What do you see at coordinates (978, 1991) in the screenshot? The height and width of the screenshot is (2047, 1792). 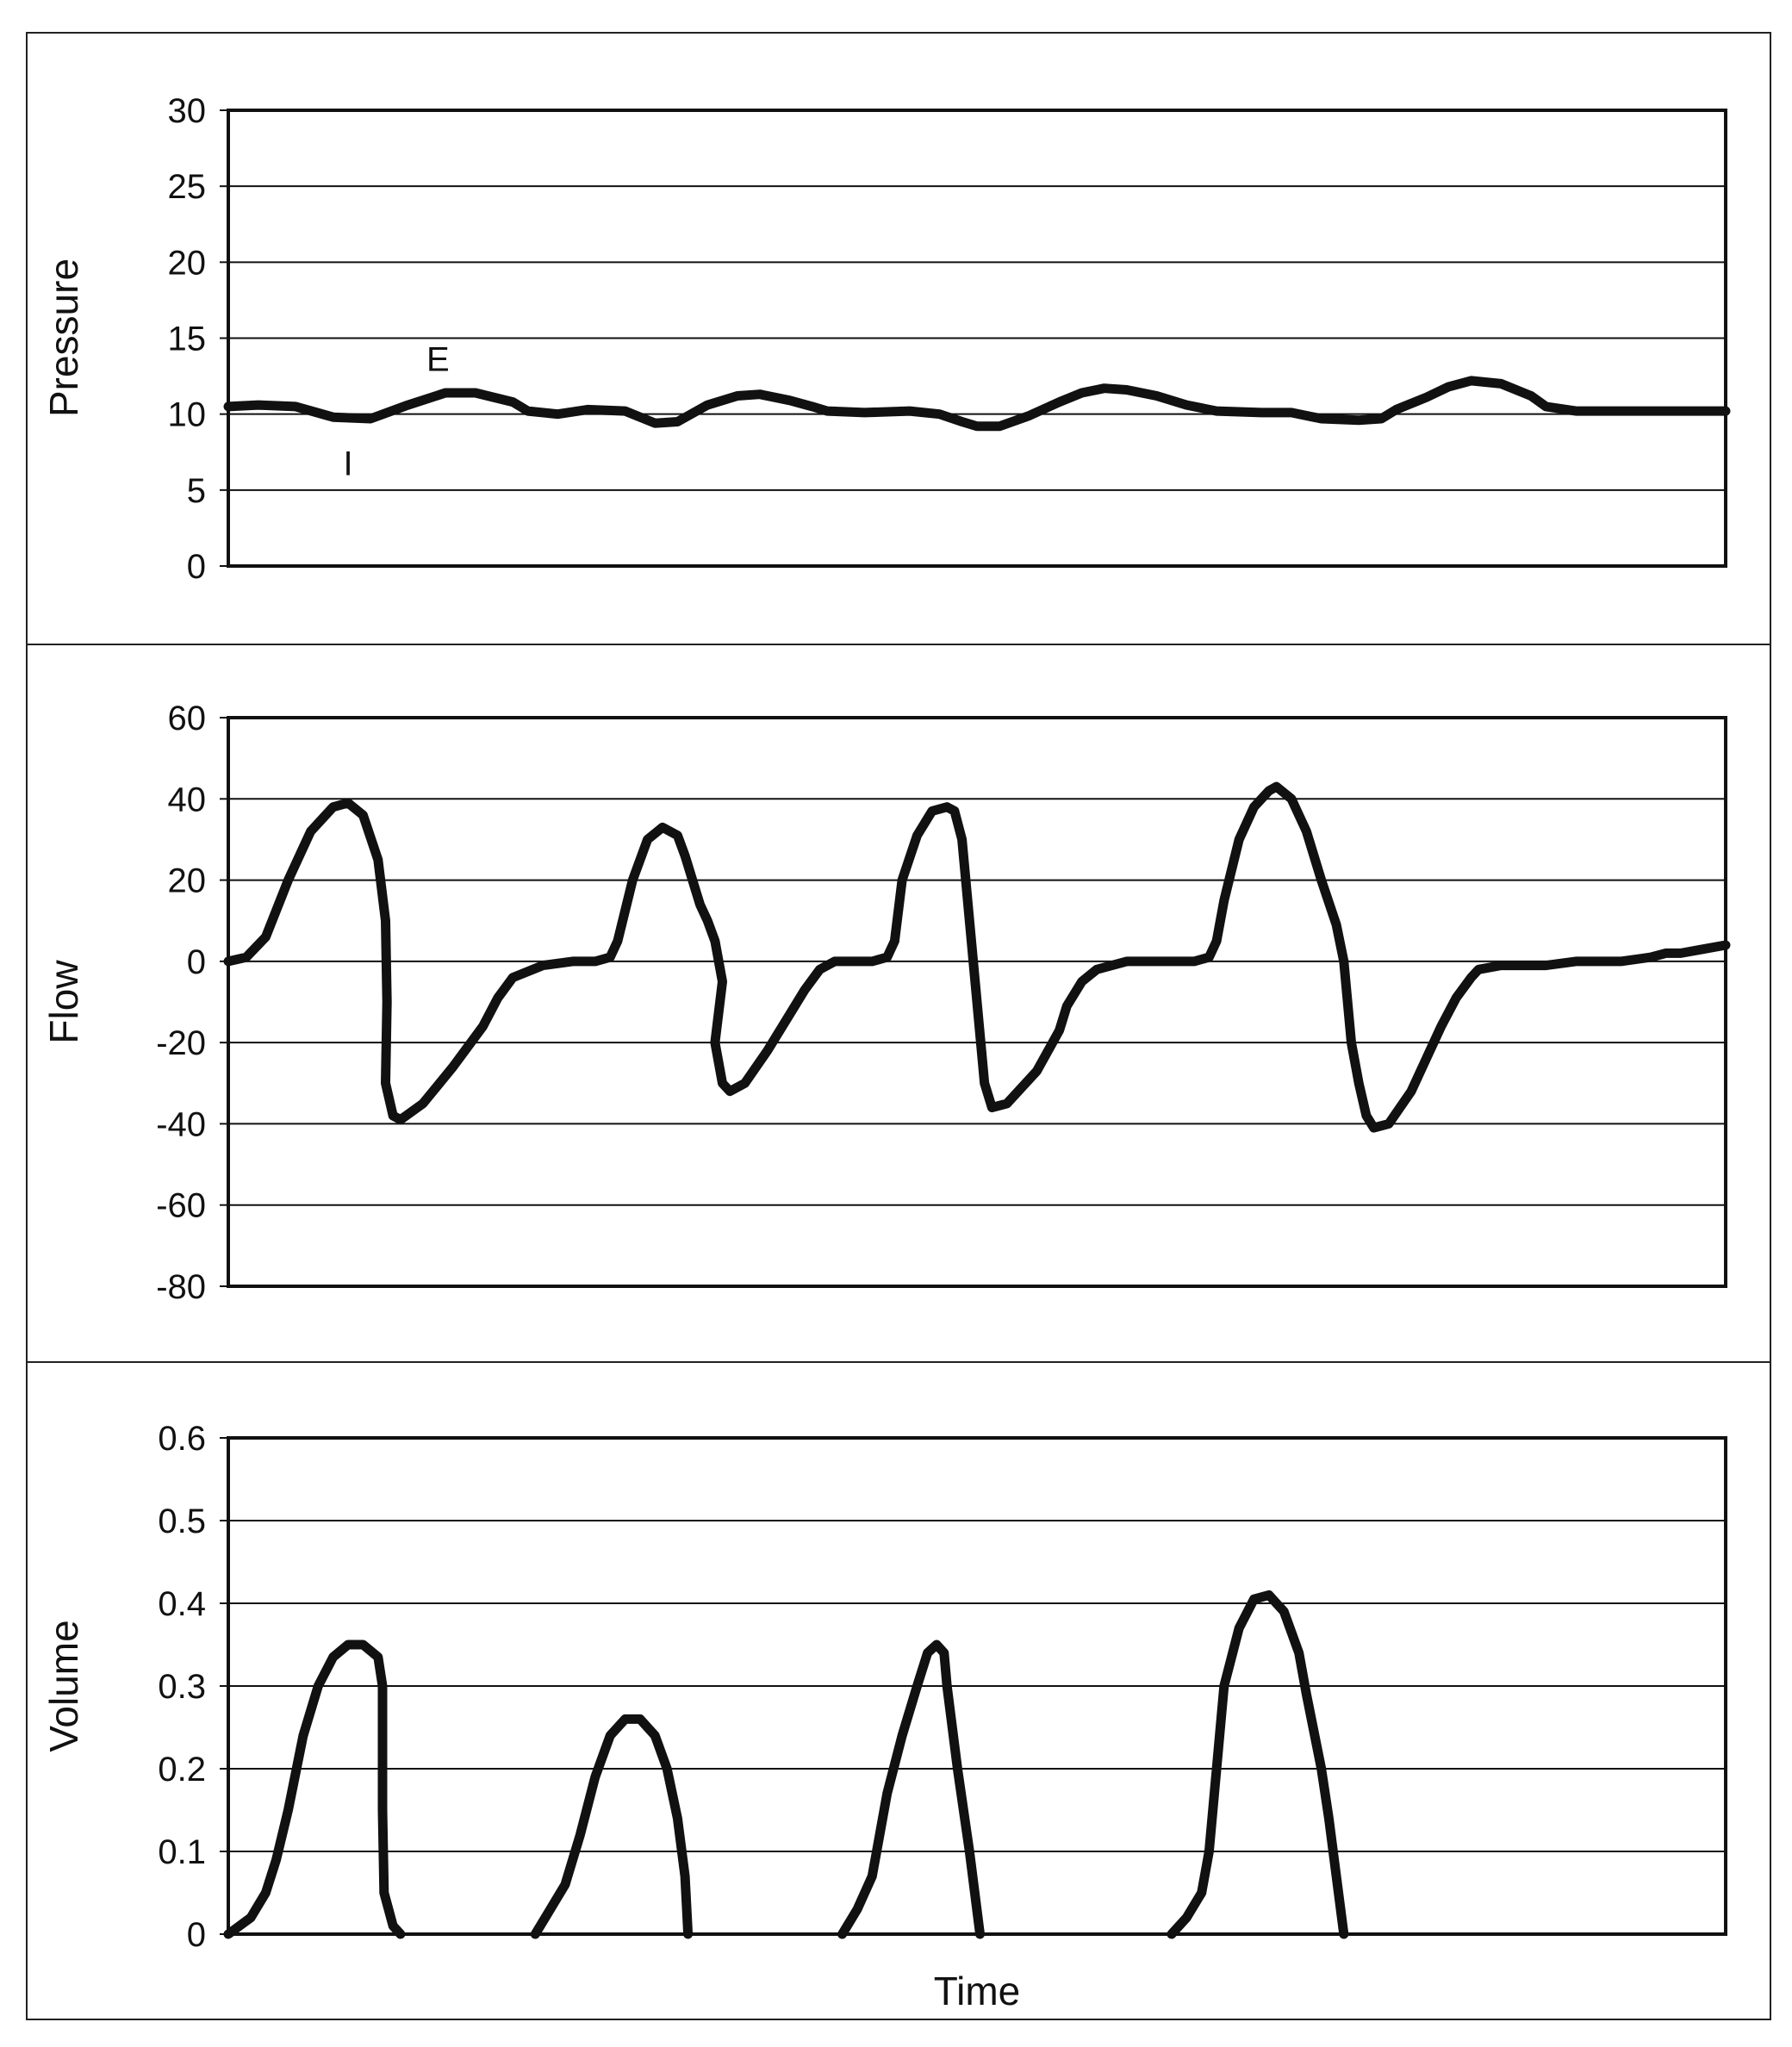 I see `volume-x-axis-title: Time` at bounding box center [978, 1991].